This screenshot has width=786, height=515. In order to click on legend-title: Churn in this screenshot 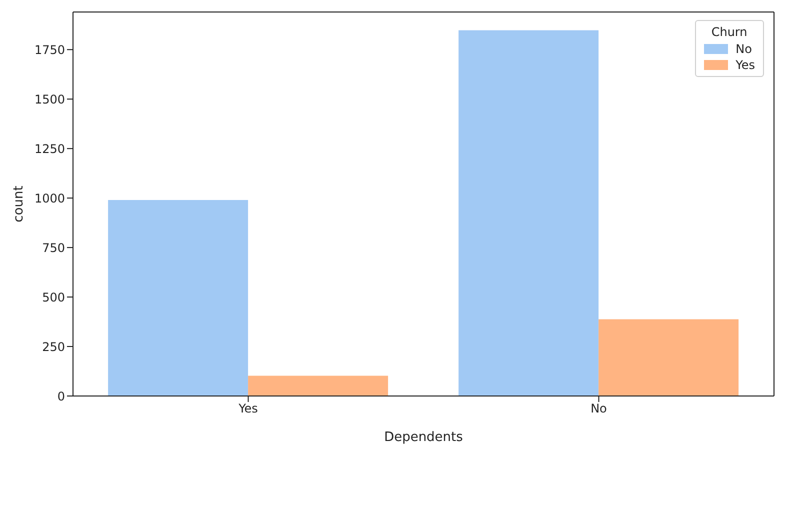, I will do `click(729, 32)`.